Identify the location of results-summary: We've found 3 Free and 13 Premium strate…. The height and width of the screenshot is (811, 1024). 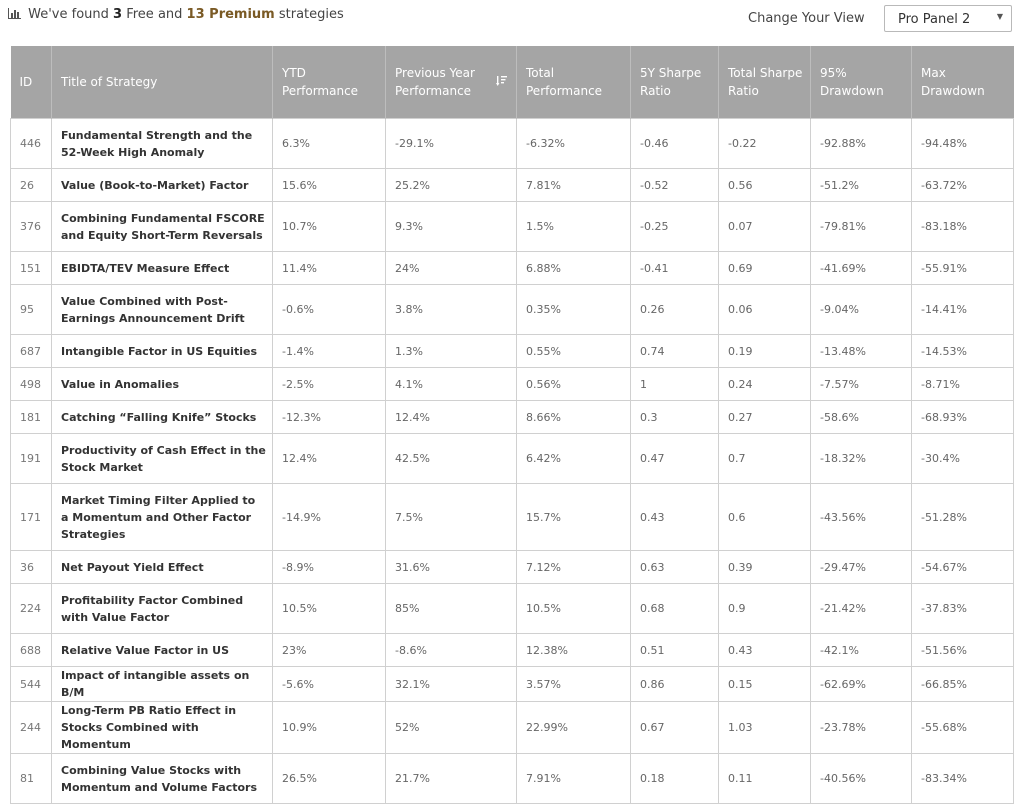
(176, 14).